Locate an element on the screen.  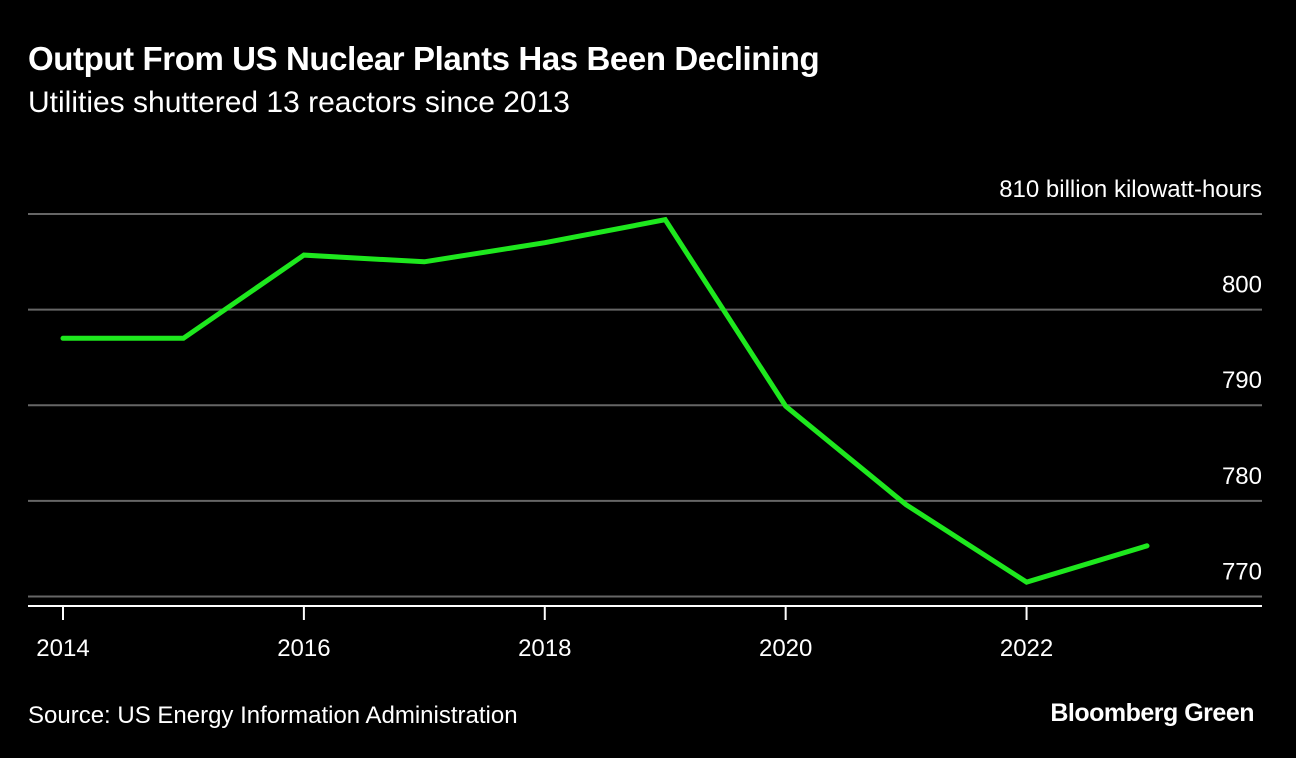
y-tick-label-800: 800 is located at coordinates (1242, 285).